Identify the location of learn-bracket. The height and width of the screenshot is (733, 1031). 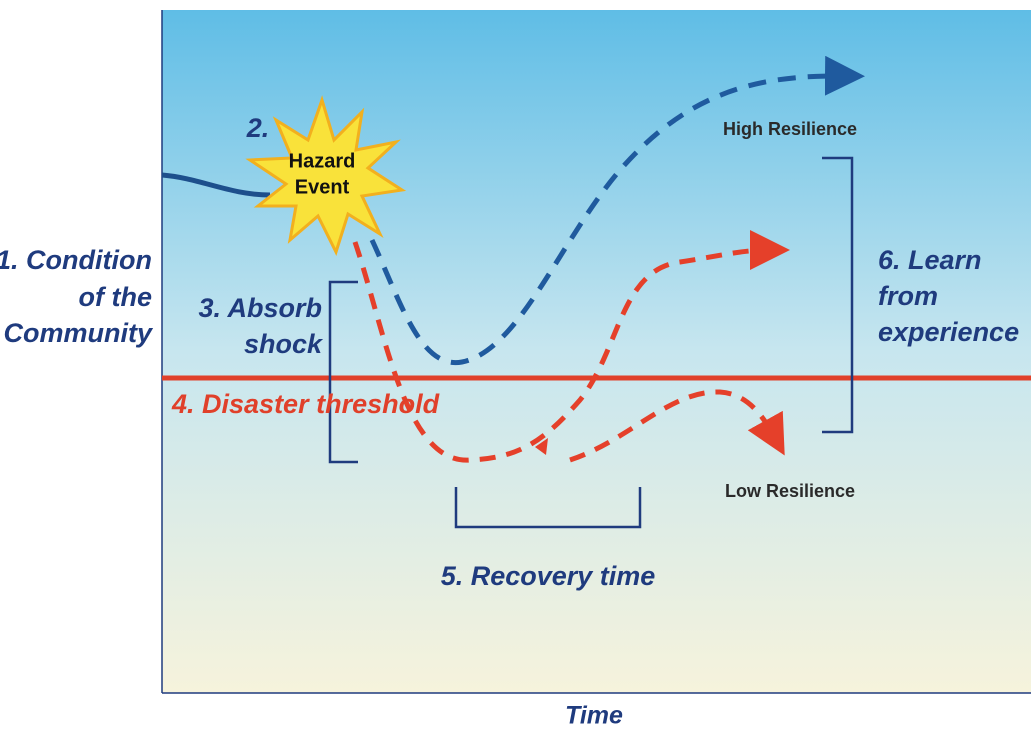
(838, 295).